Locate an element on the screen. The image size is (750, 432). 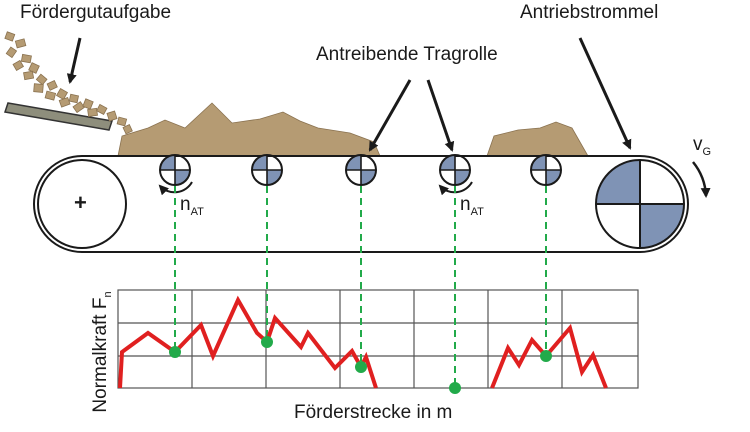
measurement-point is located at coordinates (360, 365).